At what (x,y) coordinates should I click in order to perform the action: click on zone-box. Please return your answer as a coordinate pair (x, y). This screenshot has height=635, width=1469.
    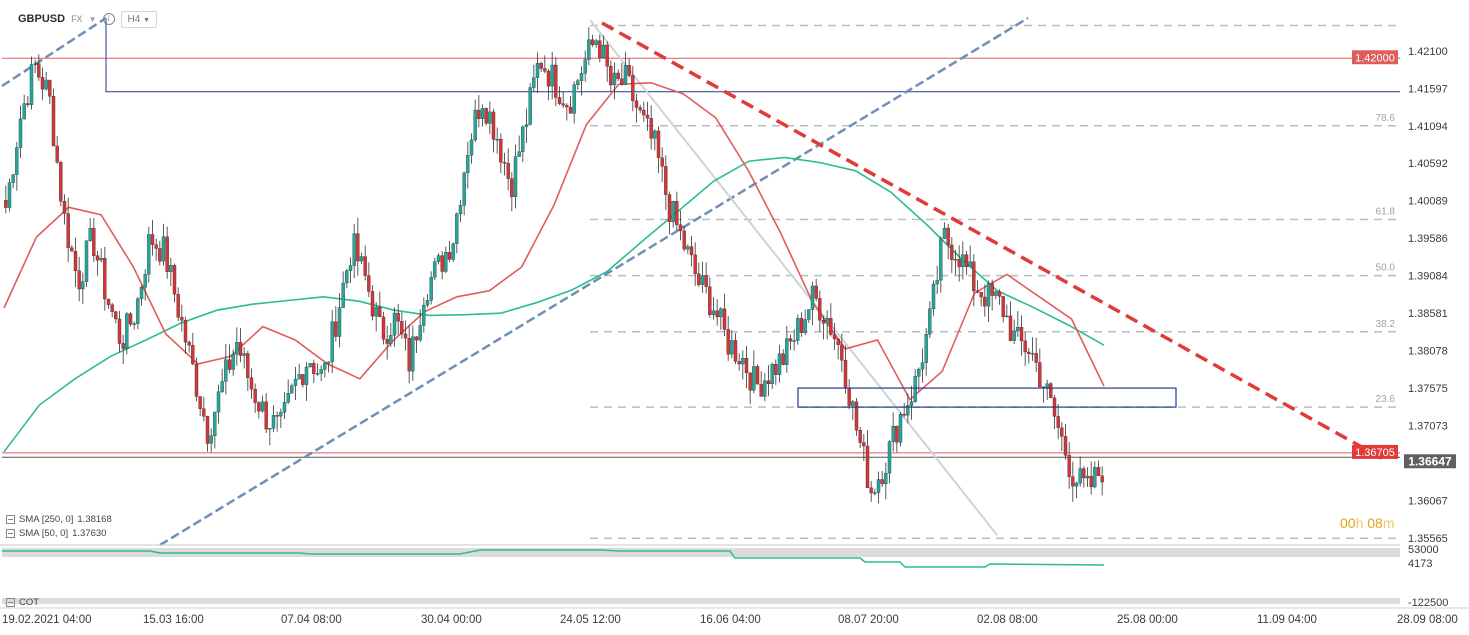
    Looking at the image, I should click on (987, 397).